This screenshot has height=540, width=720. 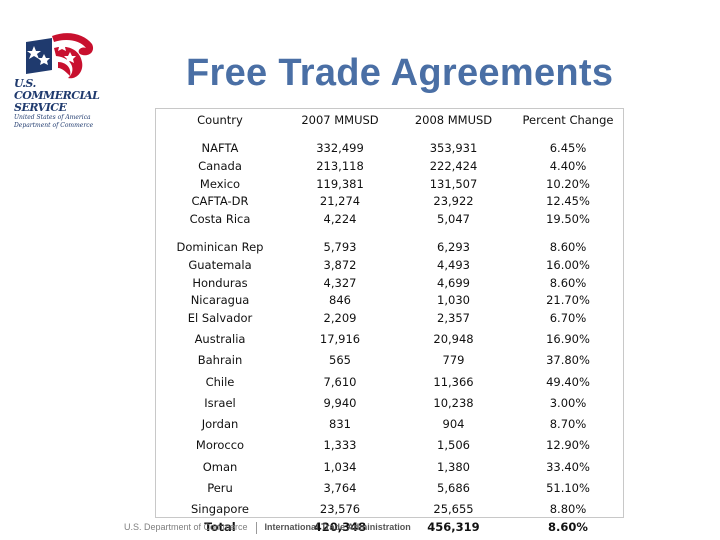 I want to click on cell-2008: 1,030, so click(x=453, y=300).